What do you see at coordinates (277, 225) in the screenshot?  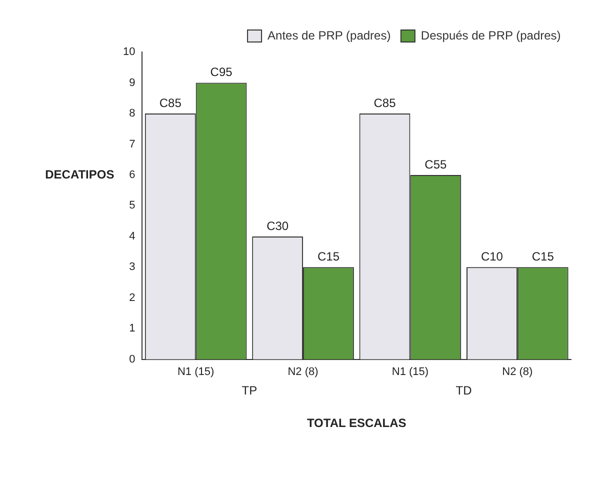 I see `data-label: C30` at bounding box center [277, 225].